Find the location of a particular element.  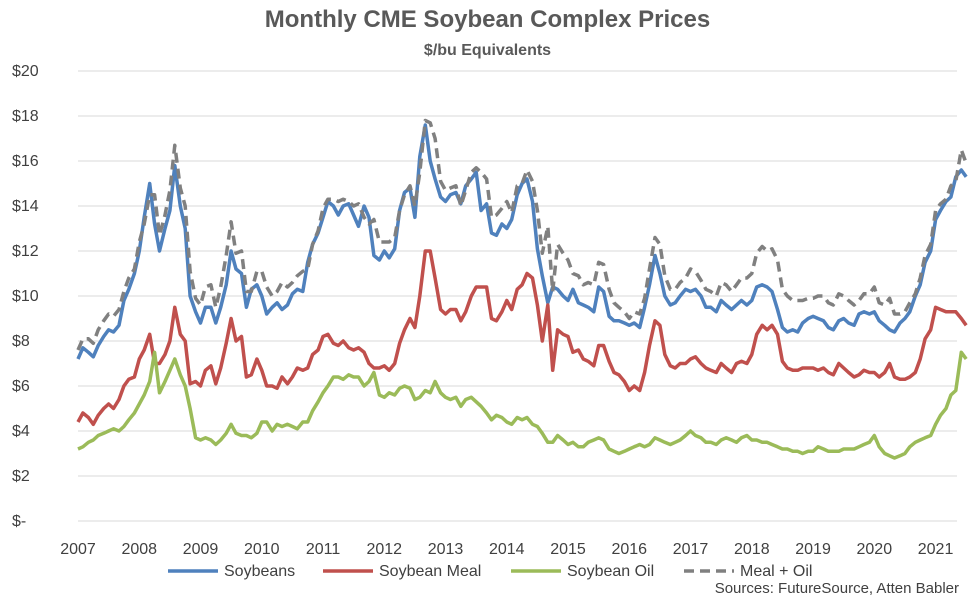

legend-label: Soybeans is located at coordinates (259, 571).